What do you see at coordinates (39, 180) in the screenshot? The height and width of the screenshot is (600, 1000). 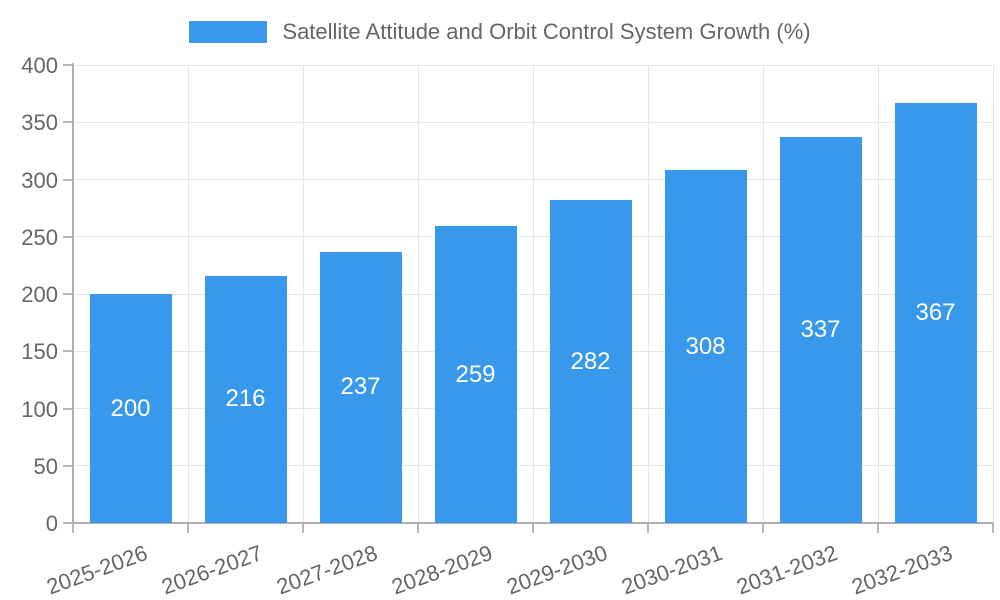 I see `y-tick-label: 300` at bounding box center [39, 180].